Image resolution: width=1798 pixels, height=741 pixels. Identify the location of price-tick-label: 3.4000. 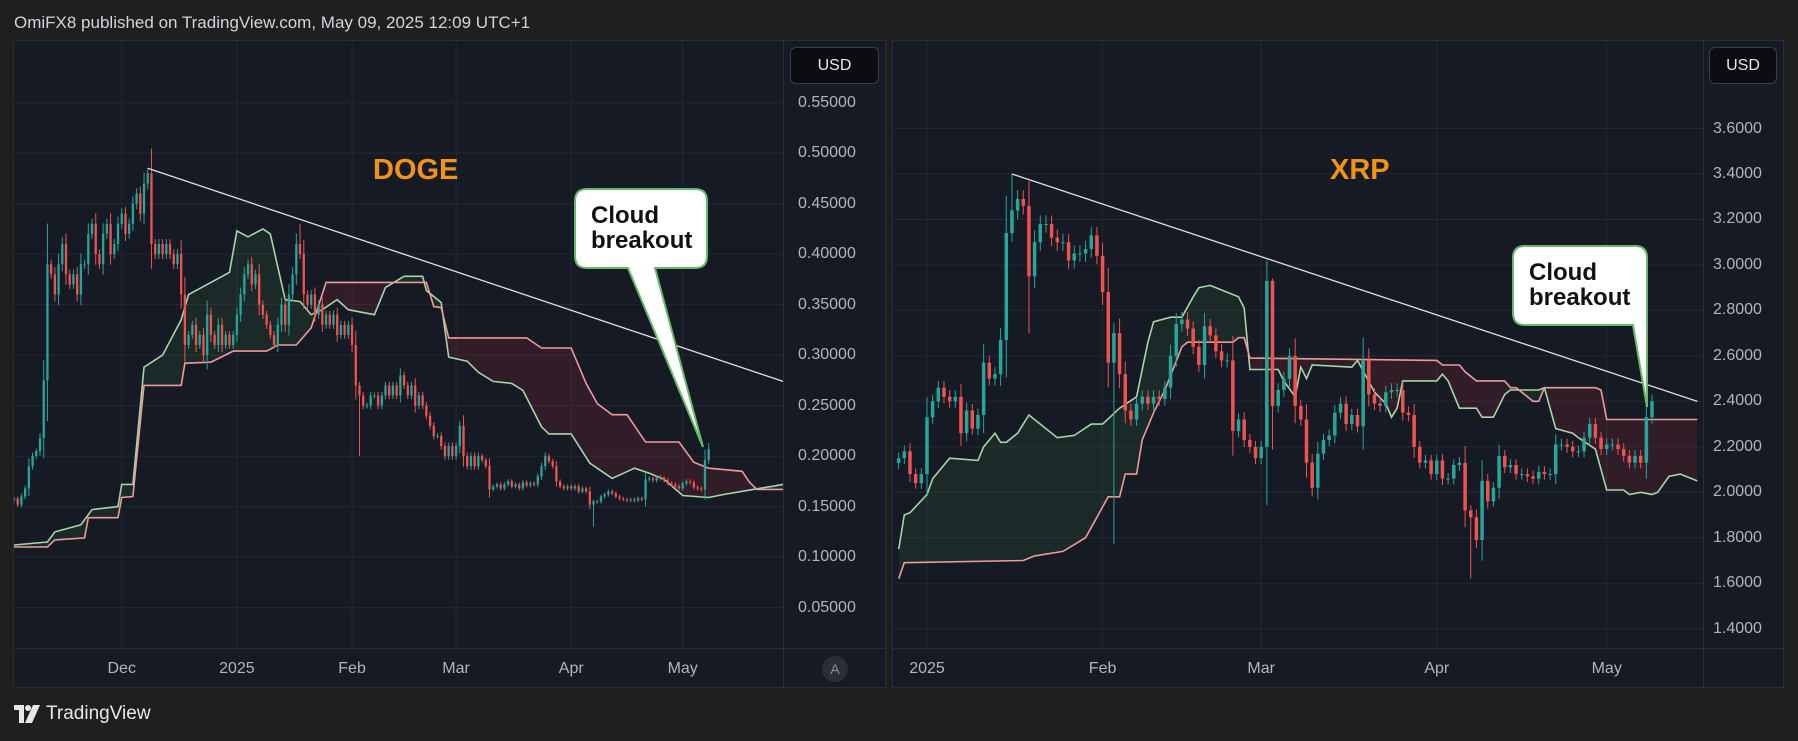
(1737, 173).